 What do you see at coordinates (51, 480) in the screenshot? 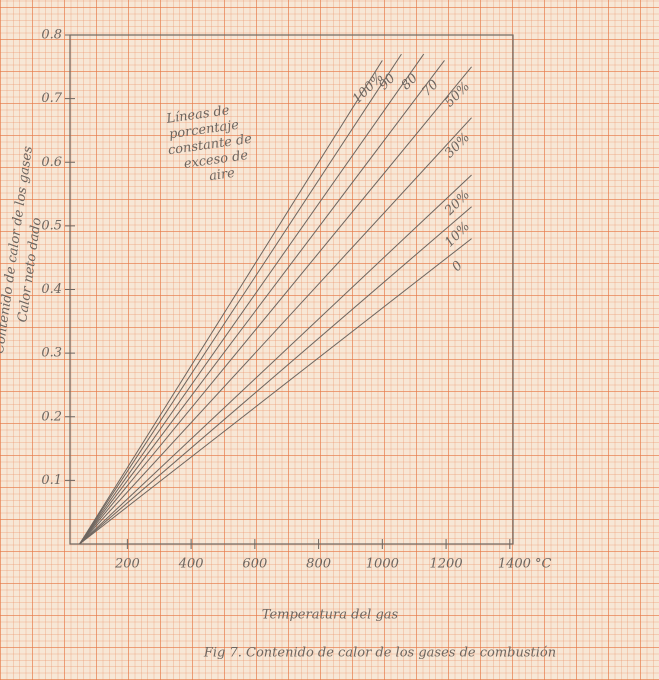
I see `y-tick-label: 0.1` at bounding box center [51, 480].